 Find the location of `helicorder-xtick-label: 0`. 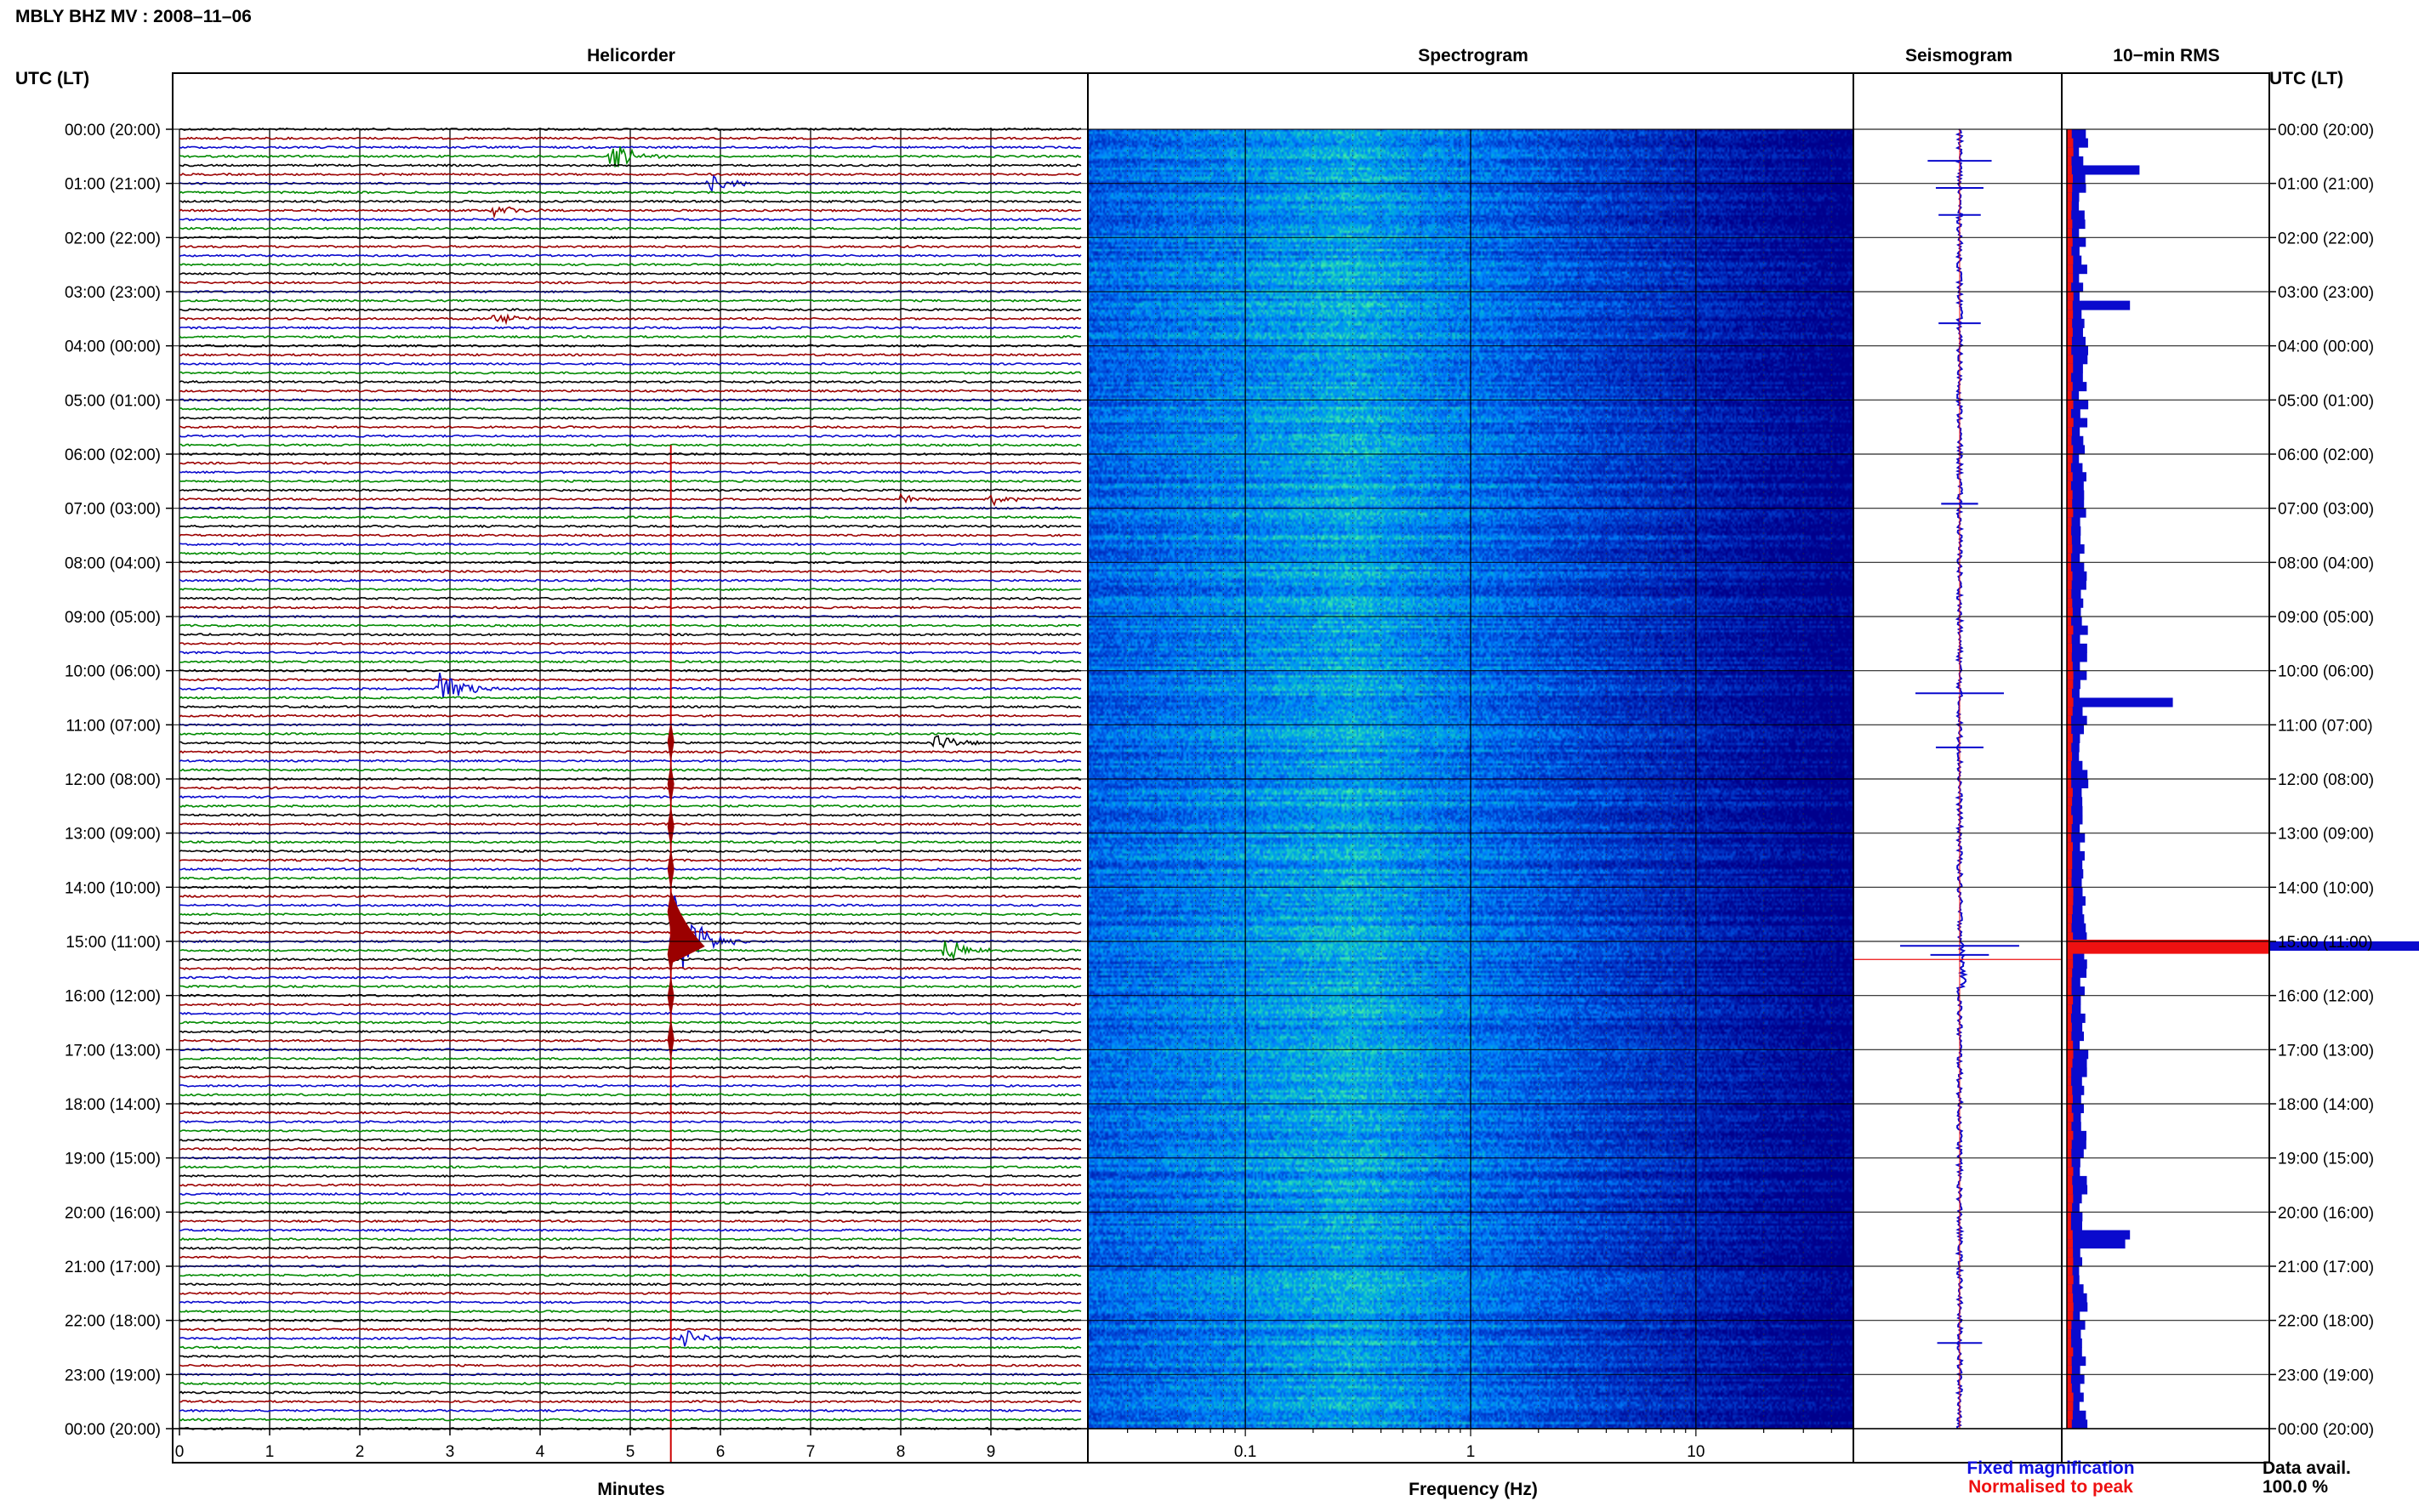

helicorder-xtick-label: 0 is located at coordinates (180, 1452).